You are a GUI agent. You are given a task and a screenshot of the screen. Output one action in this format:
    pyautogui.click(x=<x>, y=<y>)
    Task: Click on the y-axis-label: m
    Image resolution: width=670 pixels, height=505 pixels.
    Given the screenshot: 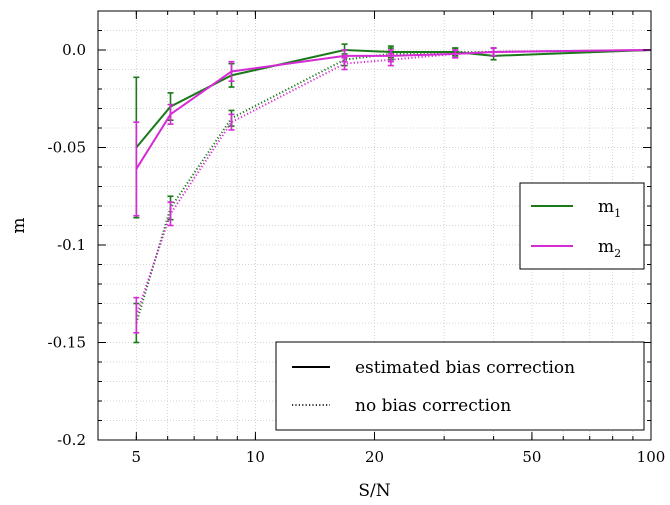 What is the action you would take?
    pyautogui.click(x=19, y=225)
    